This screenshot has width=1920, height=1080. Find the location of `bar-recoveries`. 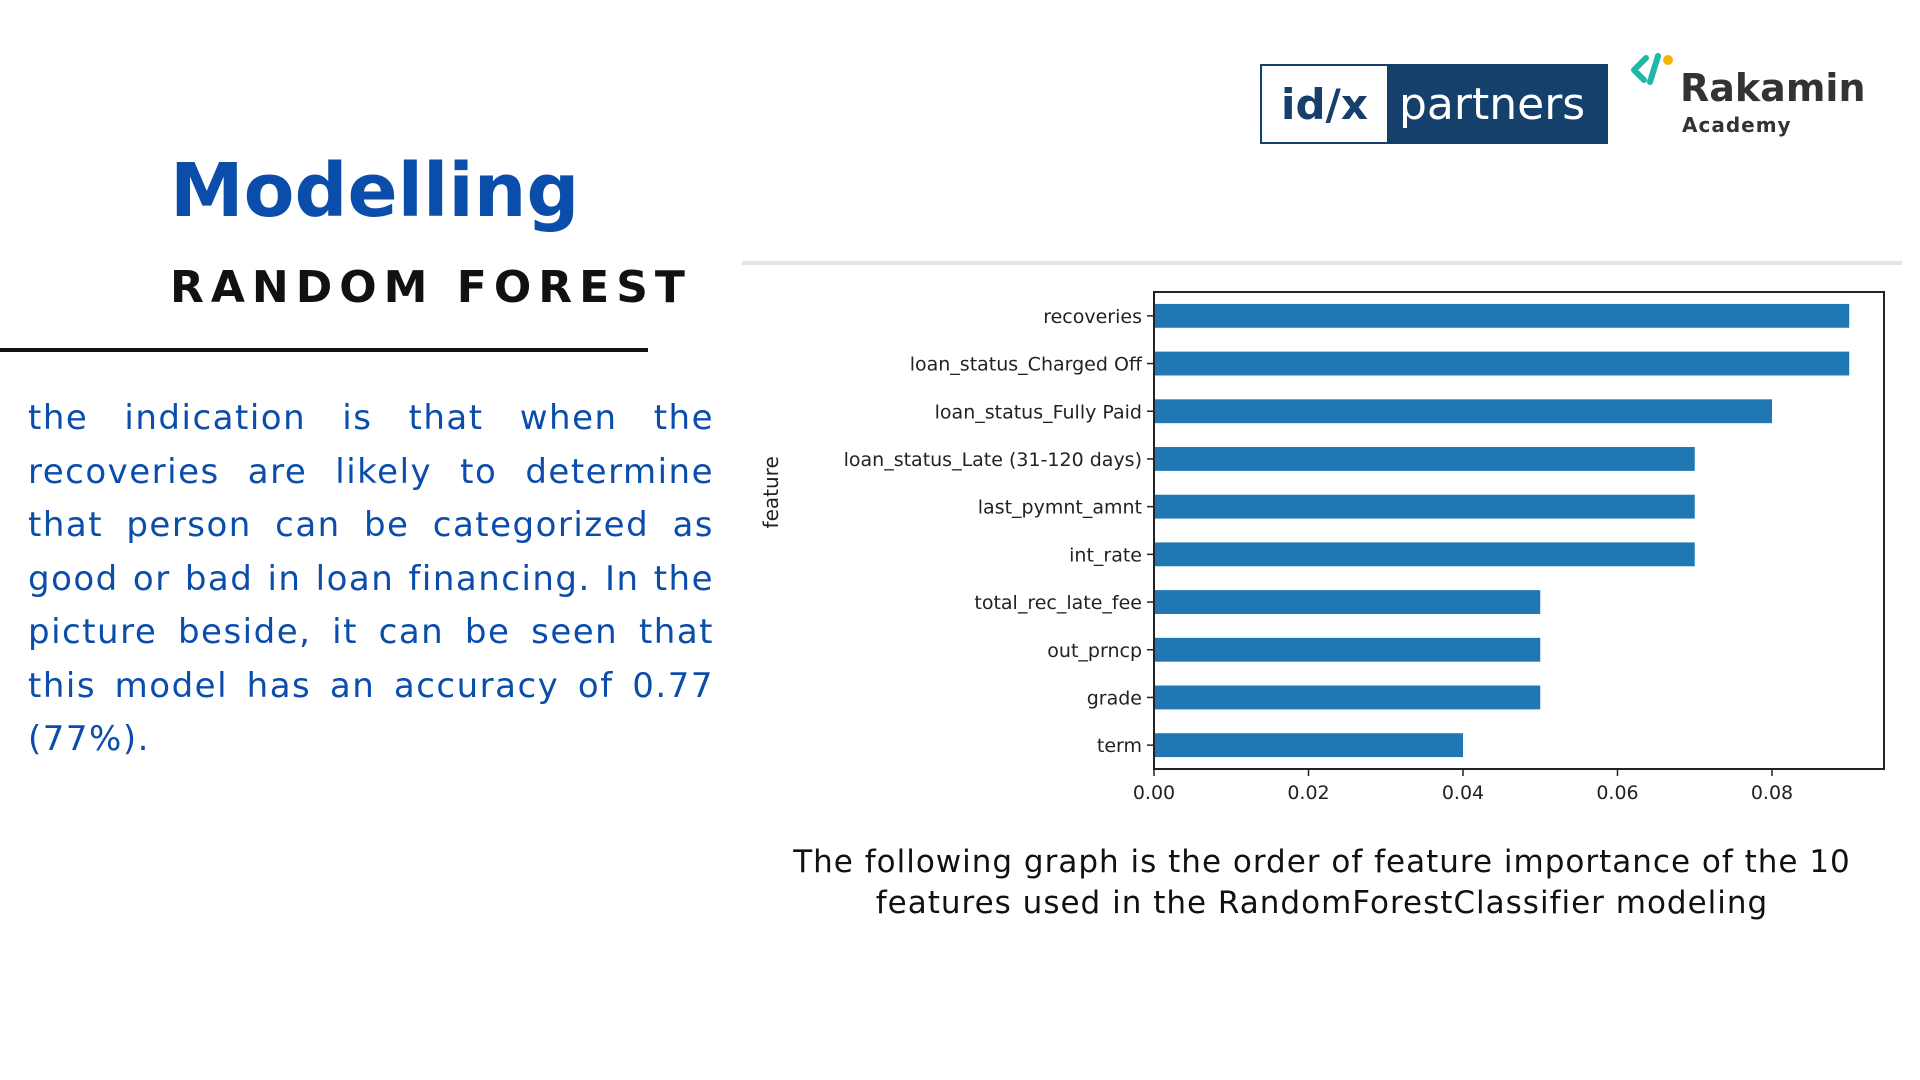

bar-recoveries is located at coordinates (1502, 315).